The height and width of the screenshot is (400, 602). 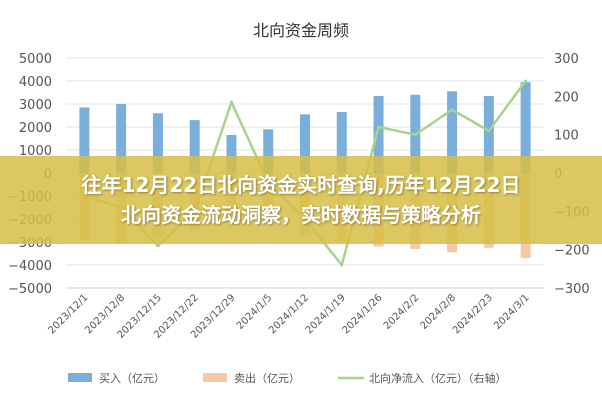 I want to click on headline-line-2: 北向资金流动洞察，实时数据与策略分析, so click(x=301, y=215).